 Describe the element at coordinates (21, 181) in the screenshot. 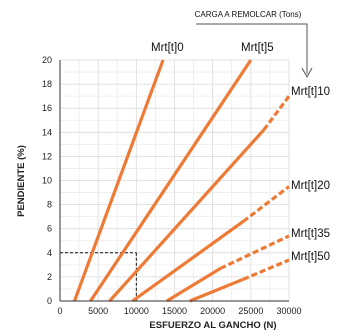

I see `y-axis-label: PENDIENTE (%)` at that location.